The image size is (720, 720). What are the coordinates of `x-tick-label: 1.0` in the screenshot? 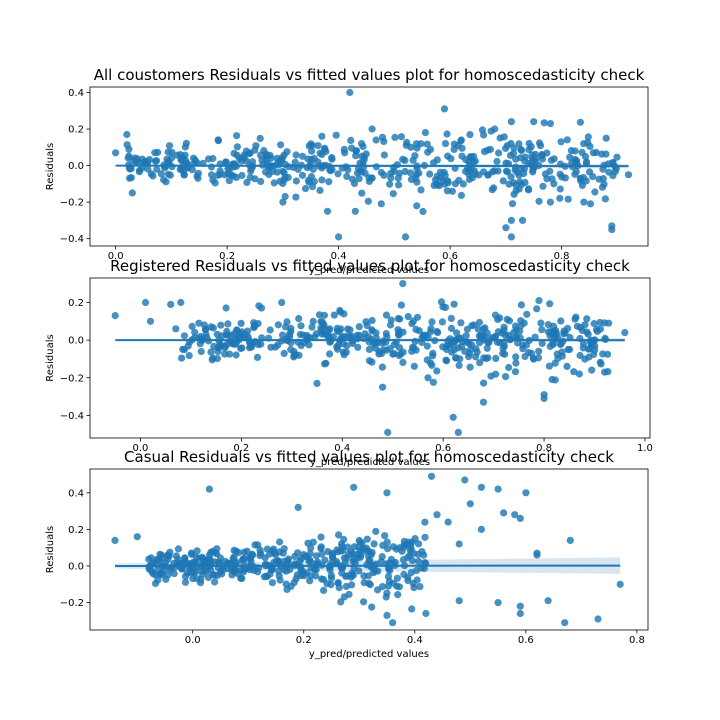 It's located at (645, 448).